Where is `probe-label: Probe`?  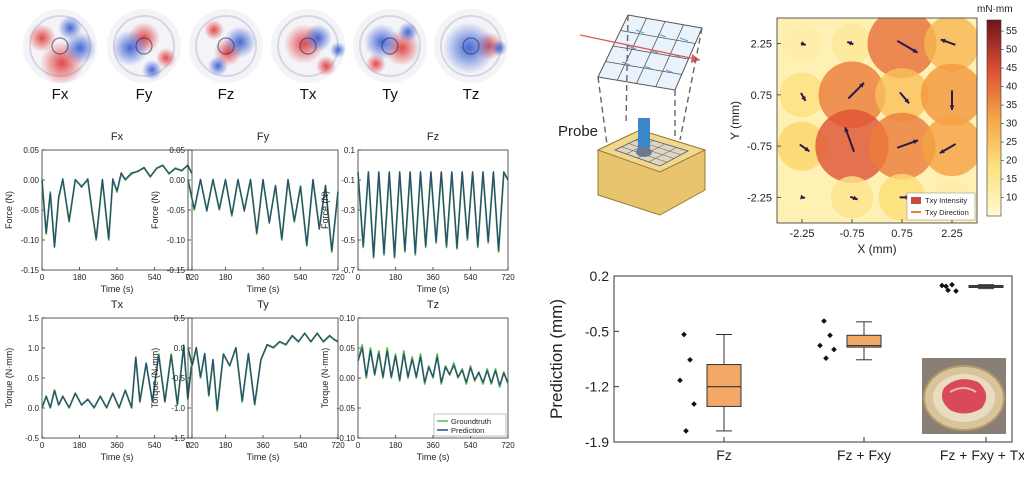
probe-label: Probe is located at coordinates (578, 131).